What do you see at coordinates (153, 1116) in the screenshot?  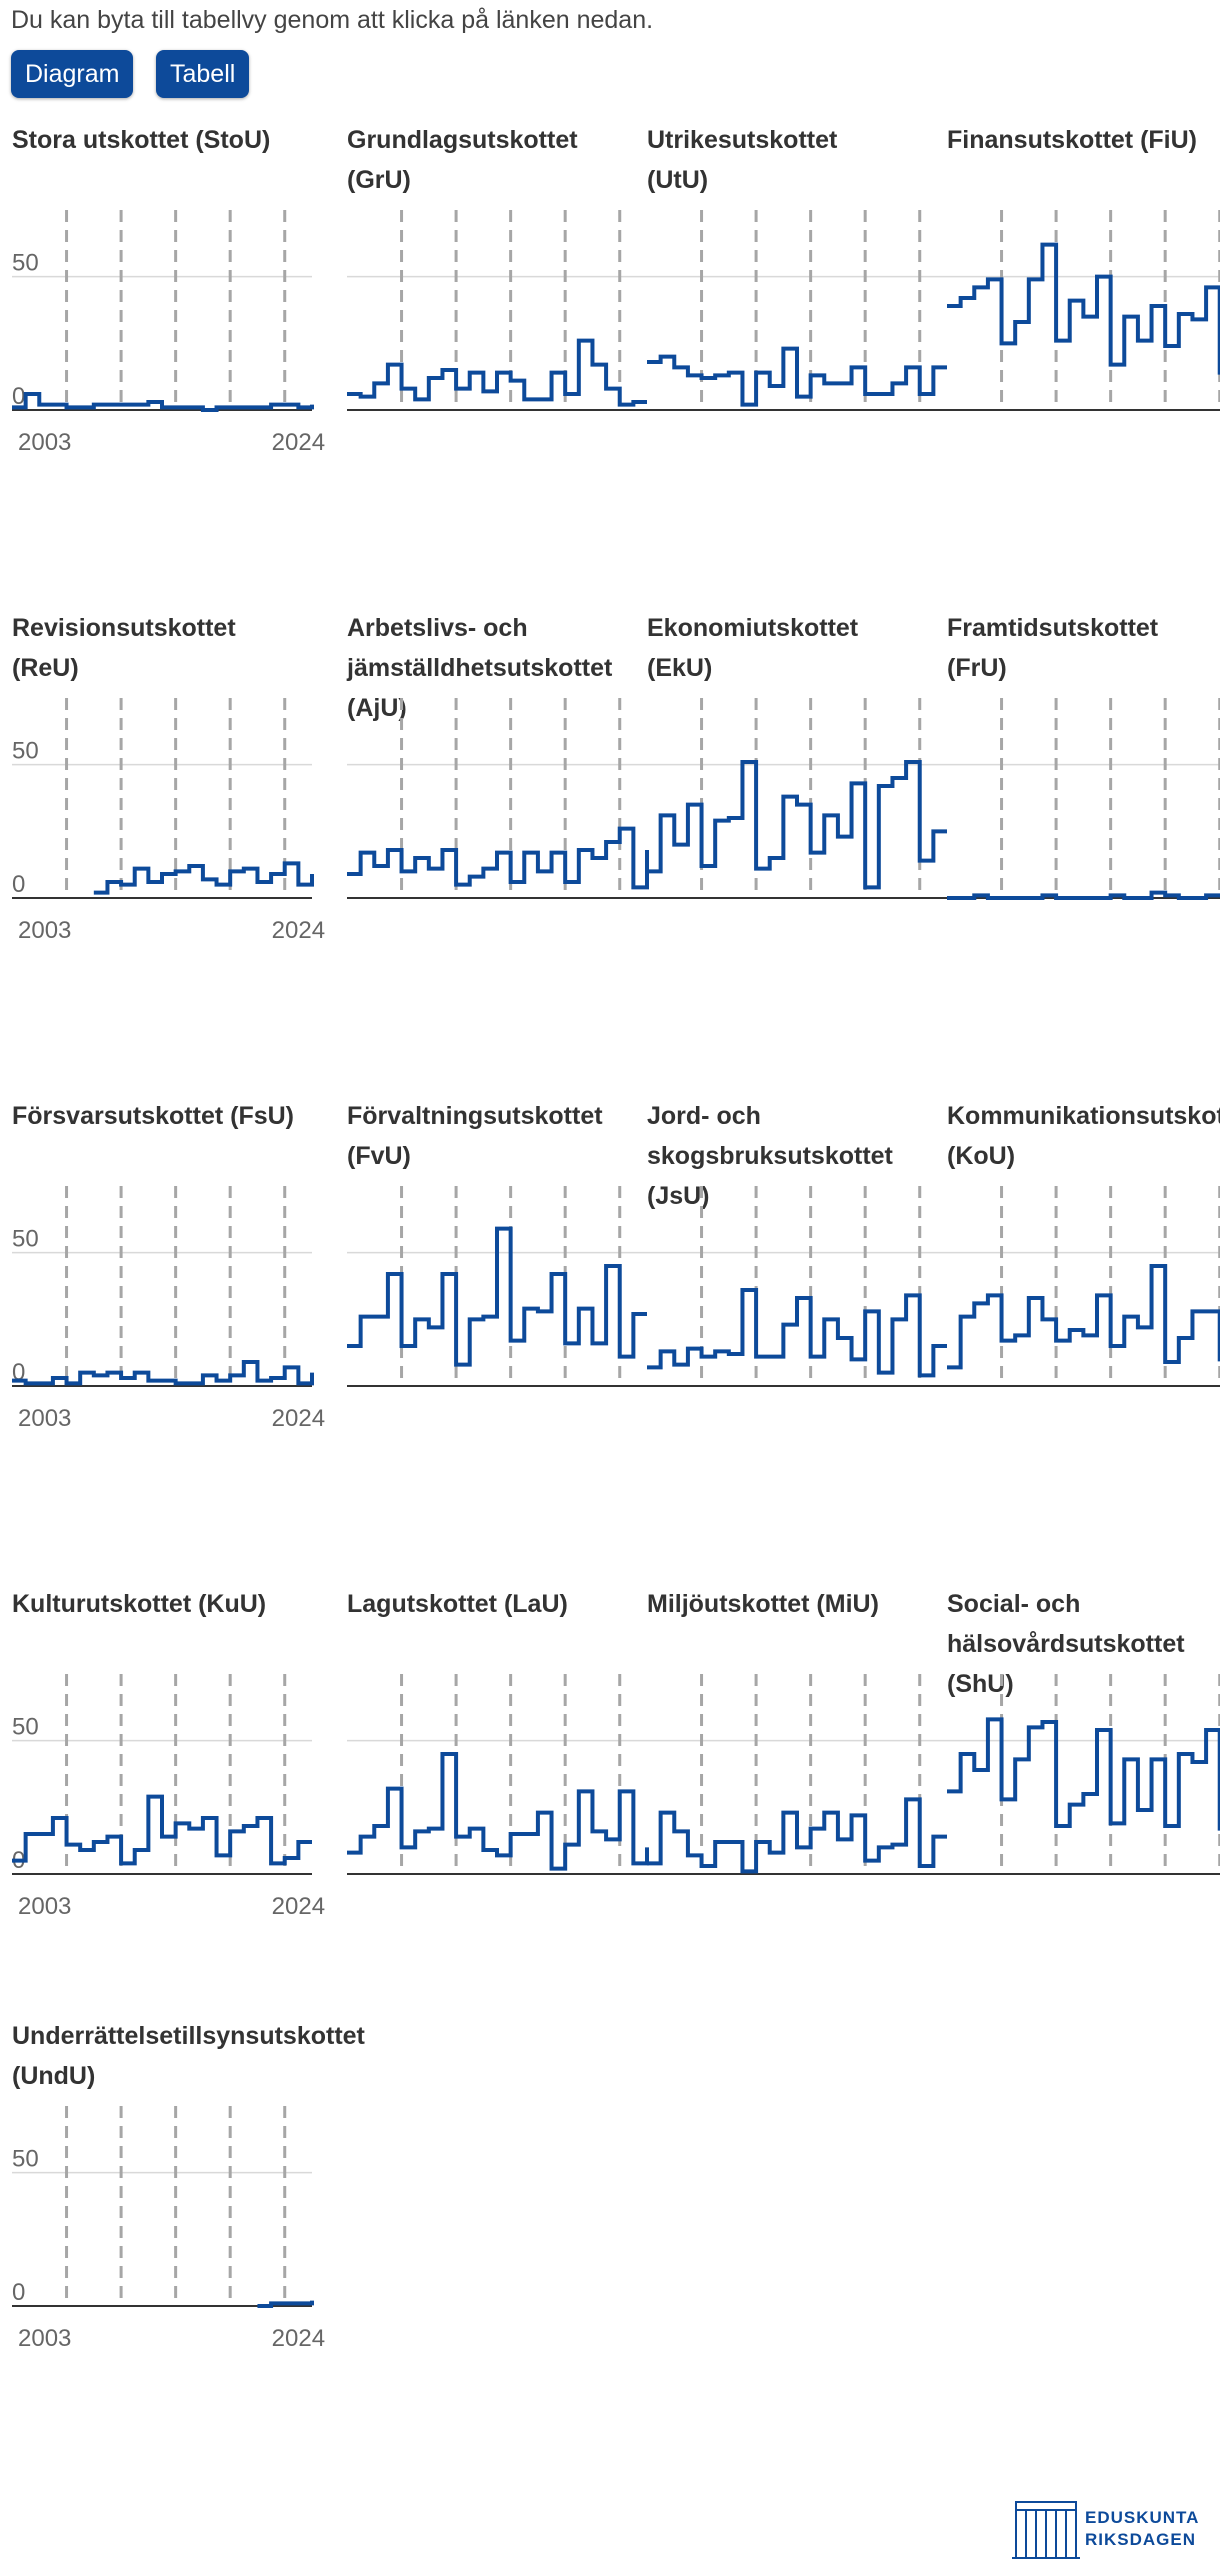 I see `chart-title-line: Försvarsutskottet (FsU)` at bounding box center [153, 1116].